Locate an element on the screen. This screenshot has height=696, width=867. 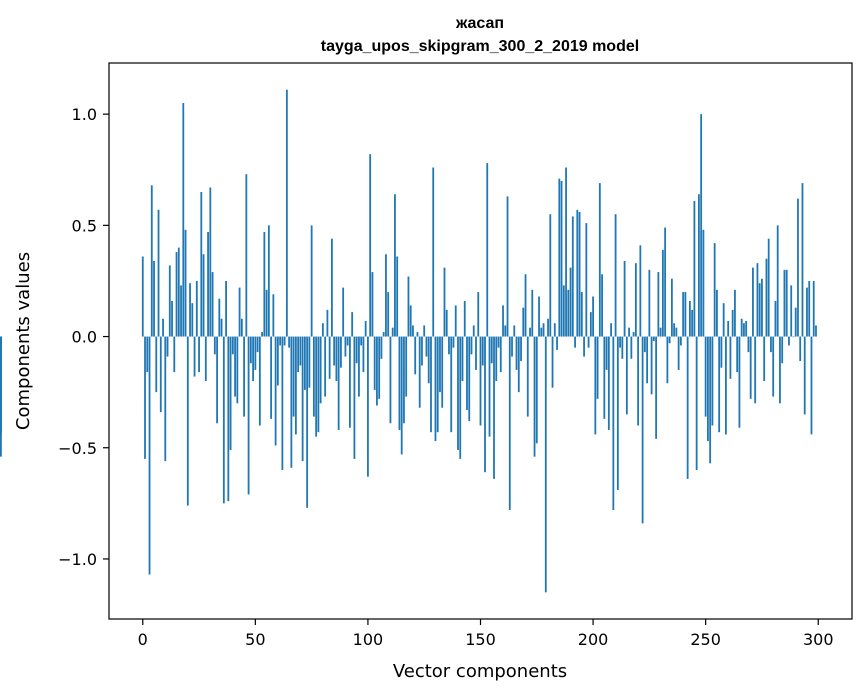
chart-title: жасап is located at coordinates (479, 23).